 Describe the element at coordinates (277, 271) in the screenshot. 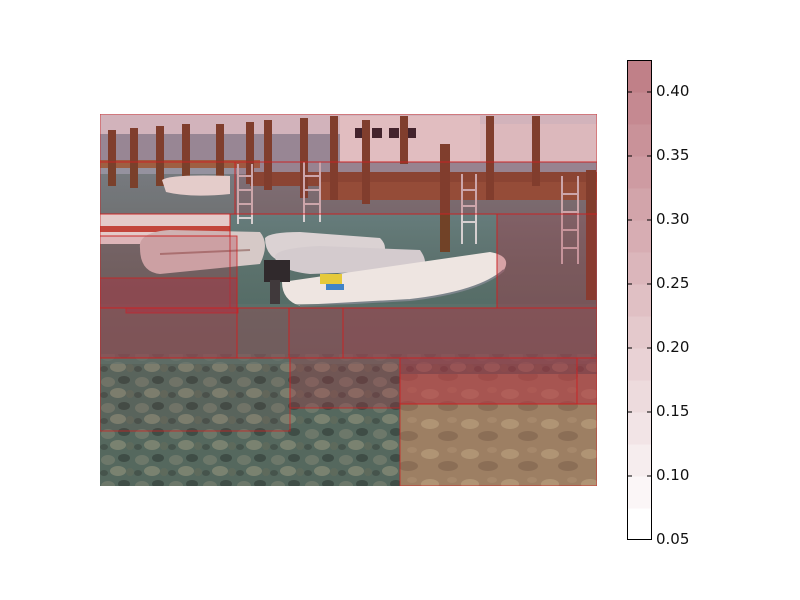

I see `outboard-motor` at that location.